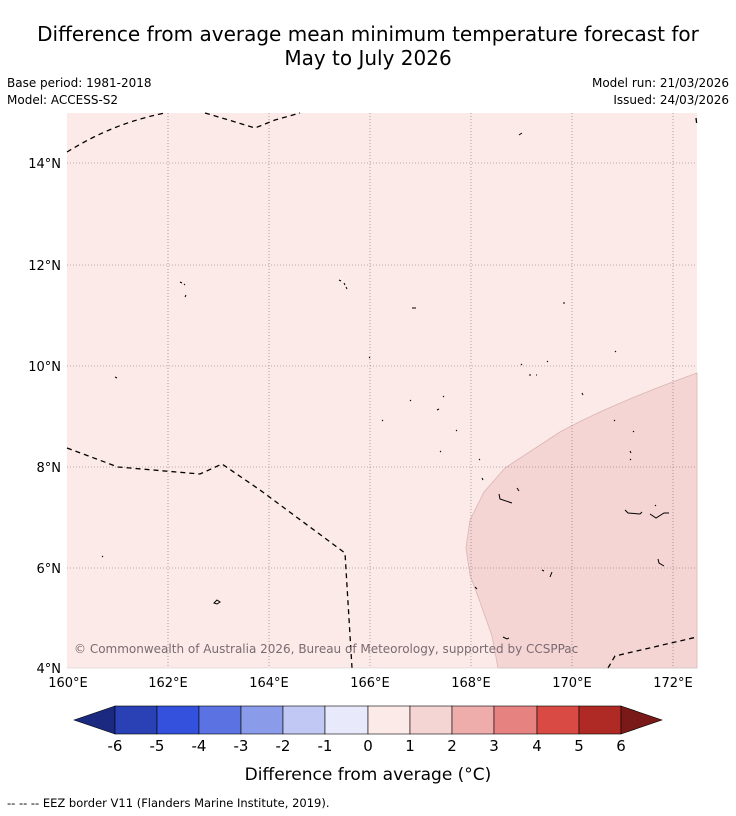 This screenshot has width=736, height=816. What do you see at coordinates (44, 417) in the screenshot?
I see `lat-axis-labels: 14°N 12°N 10°N 8°N 6°N 4°N` at bounding box center [44, 417].